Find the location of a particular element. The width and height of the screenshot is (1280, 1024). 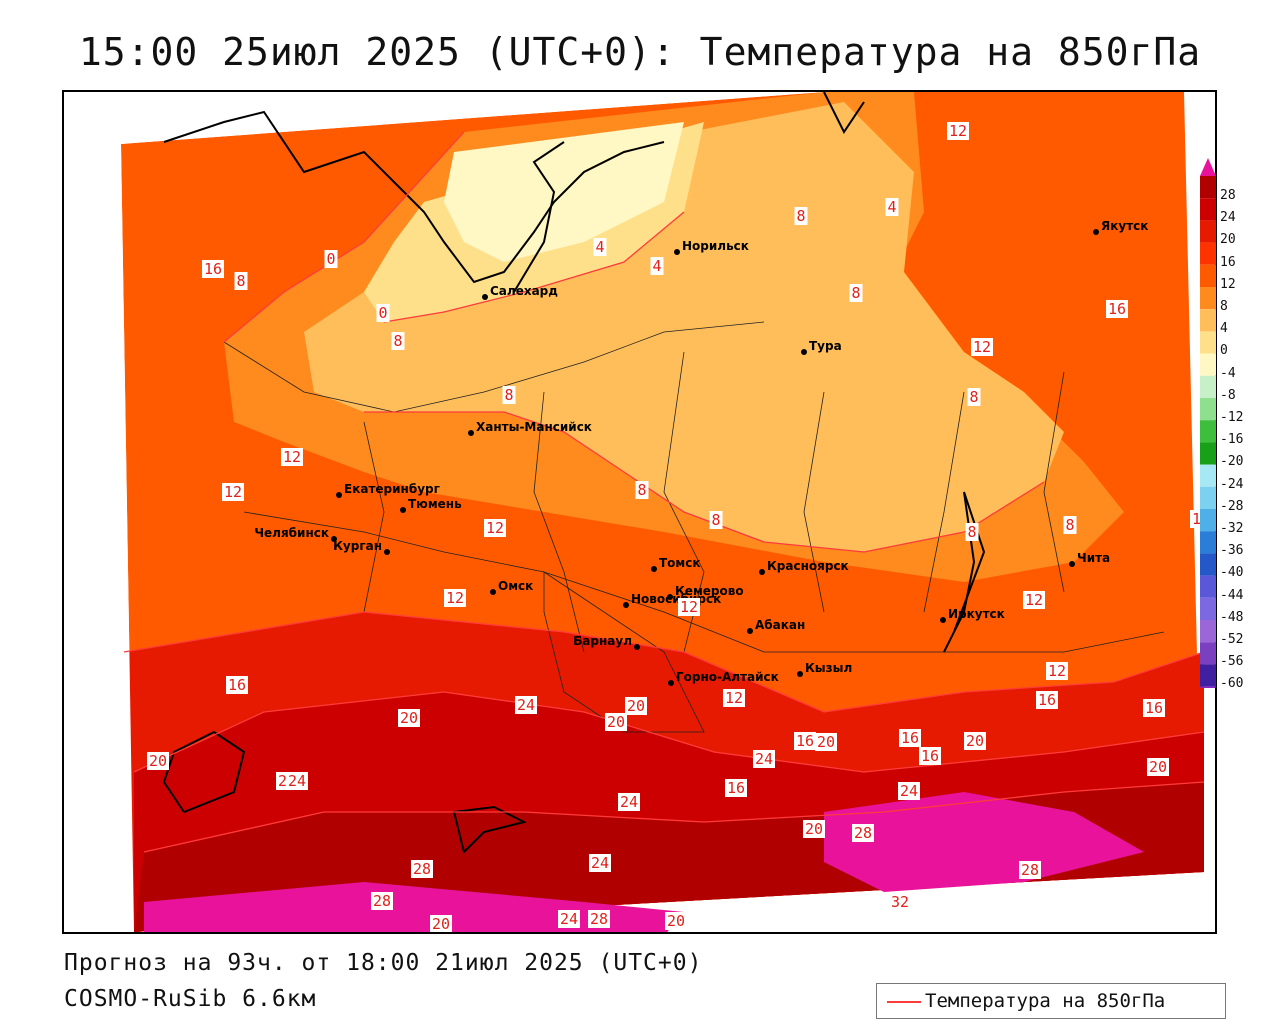

colorbar-tick-label: -32 is located at coordinates (1232, 528).